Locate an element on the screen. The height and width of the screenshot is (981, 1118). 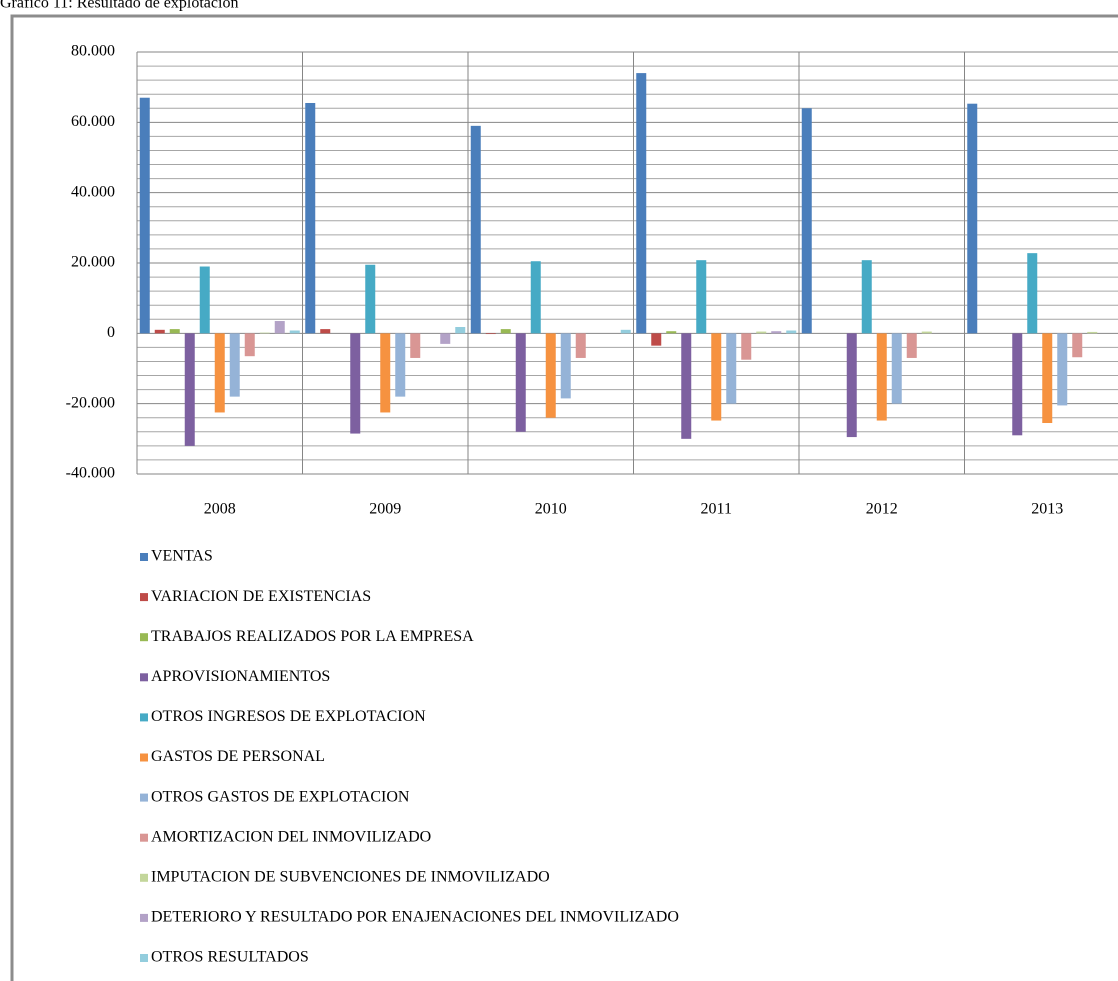
x-tick-label: 2008 is located at coordinates (220, 509).